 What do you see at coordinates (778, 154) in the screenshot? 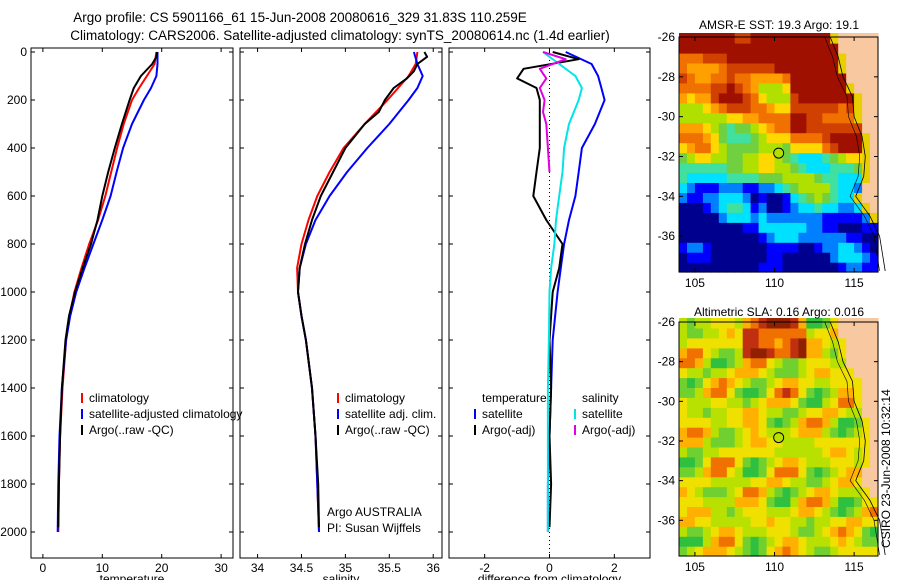
I see `sst-map-frame` at bounding box center [778, 154].